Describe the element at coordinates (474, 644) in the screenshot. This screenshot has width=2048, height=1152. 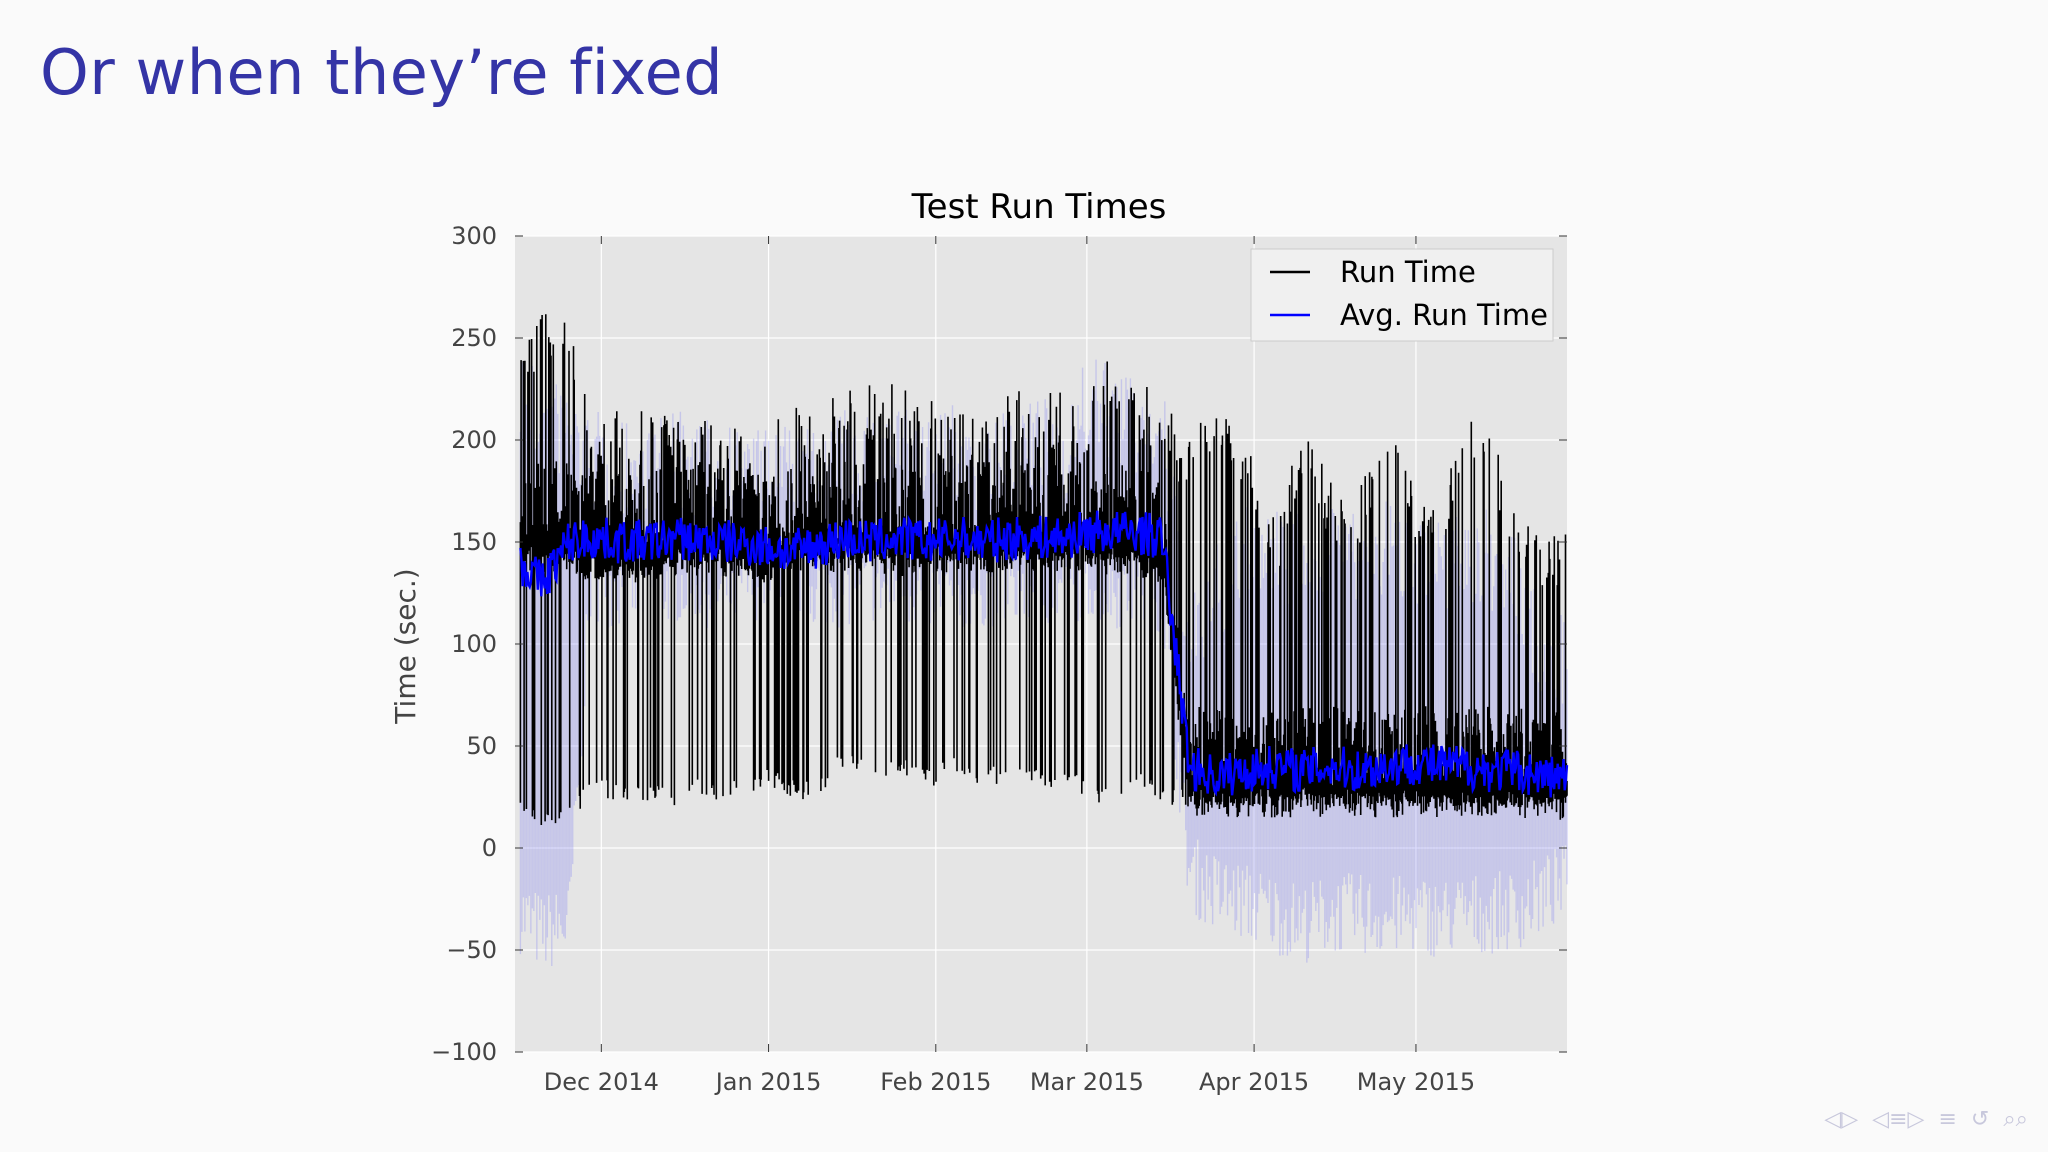
I see `y-tick-label: 100` at that location.